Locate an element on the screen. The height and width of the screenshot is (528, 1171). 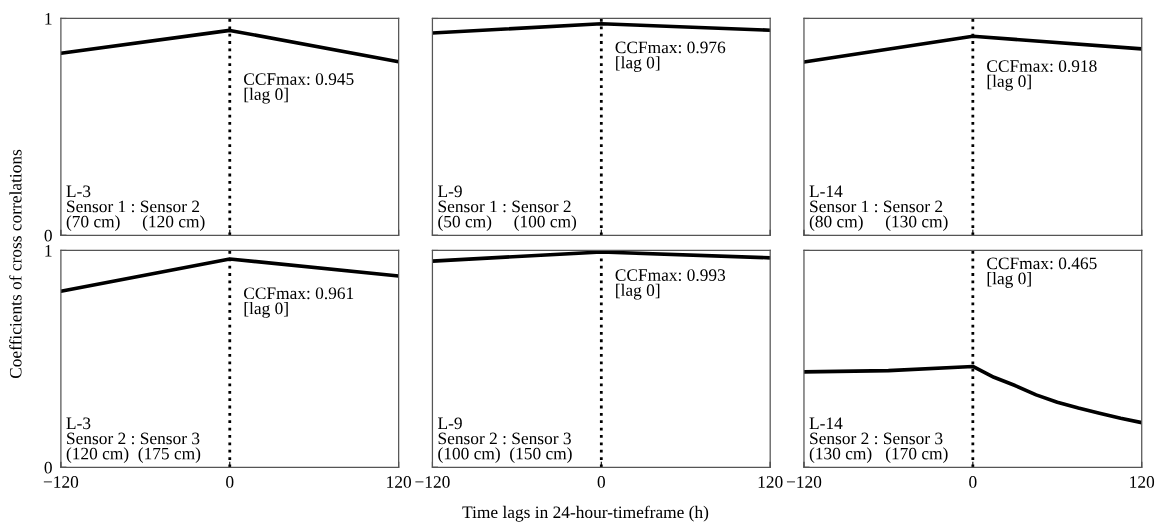
x-axis-title: Time lags in 24-hour-timeframe (h) is located at coordinates (585, 513).